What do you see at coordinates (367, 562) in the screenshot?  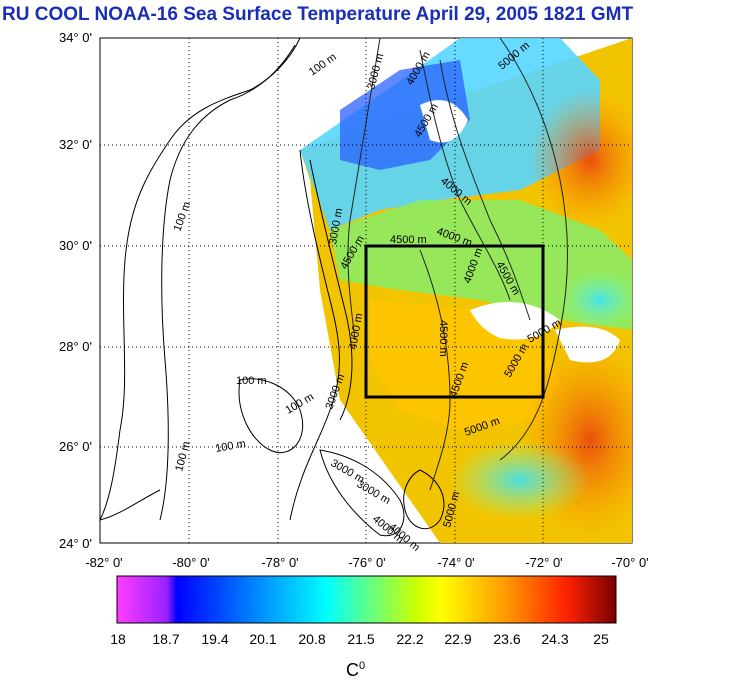 I see `lon-tick: -76° 0'` at bounding box center [367, 562].